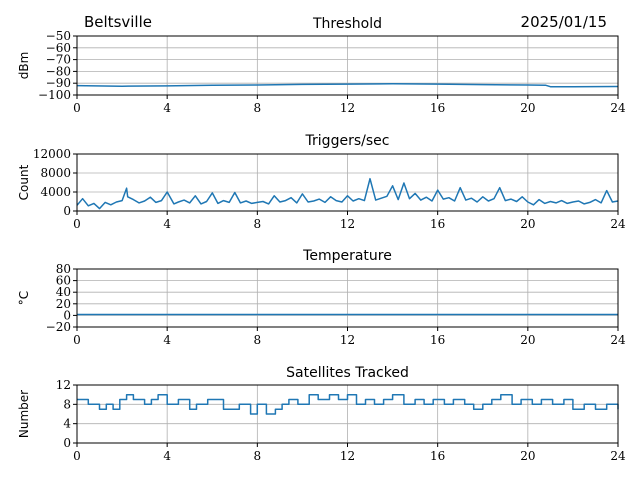  I want to click on panel-1-y-tick-label-2: −80, so click(58, 71).